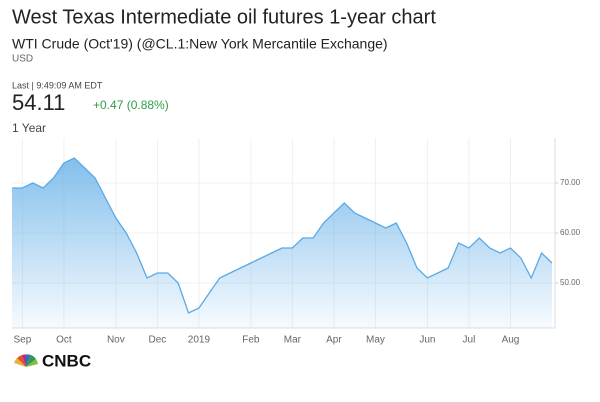 The image size is (600, 402). What do you see at coordinates (26, 360) in the screenshot?
I see `logo-icon` at bounding box center [26, 360].